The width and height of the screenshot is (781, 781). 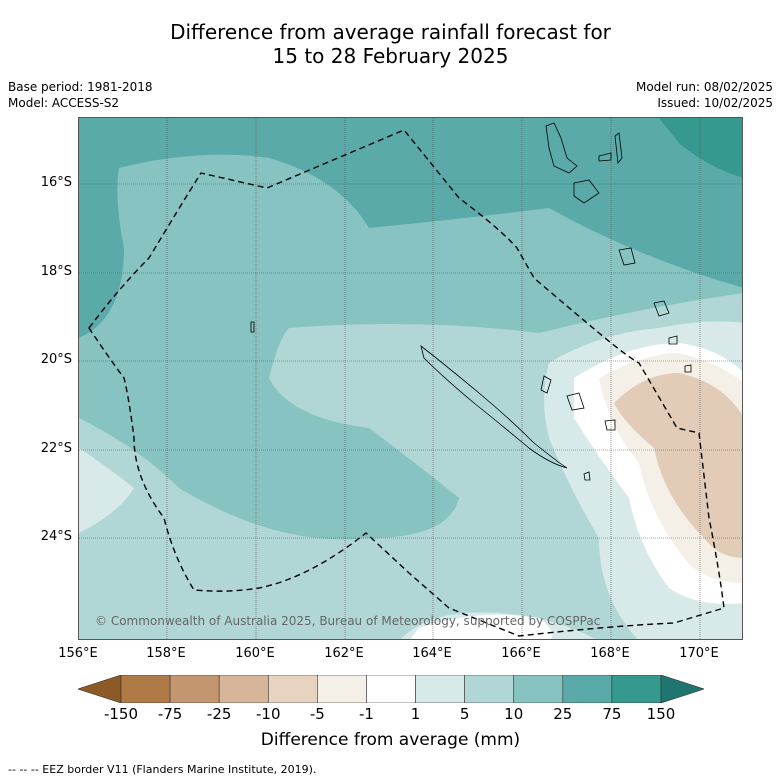 I want to click on colorbar-tick-label: 150, so click(x=661, y=714).